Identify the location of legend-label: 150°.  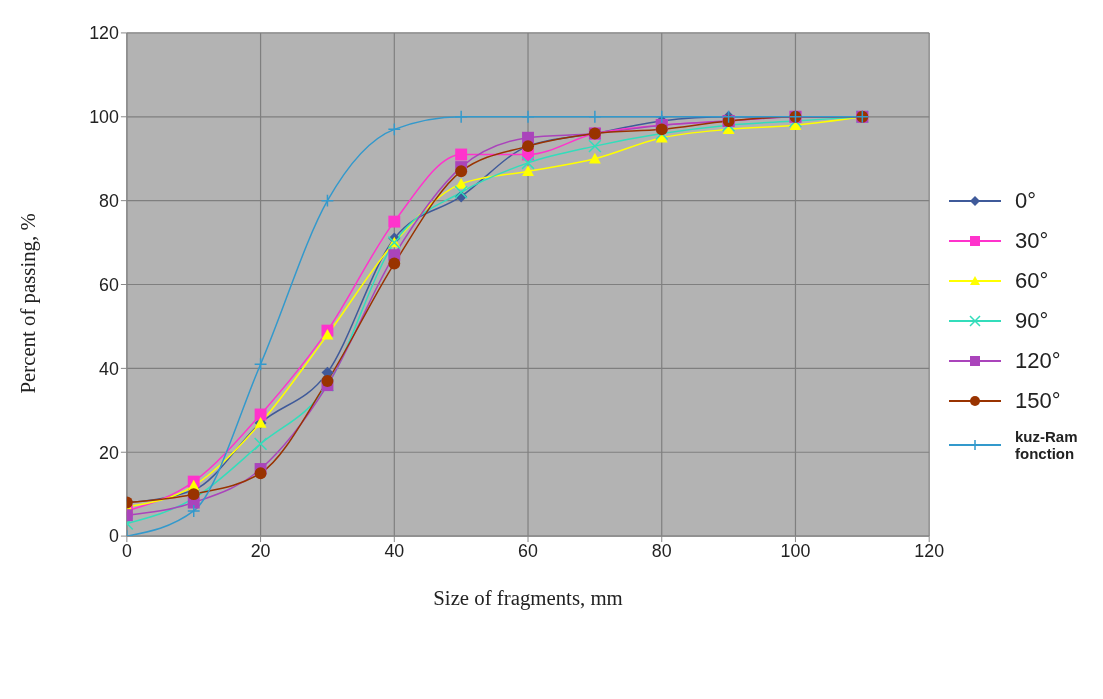
(1038, 401).